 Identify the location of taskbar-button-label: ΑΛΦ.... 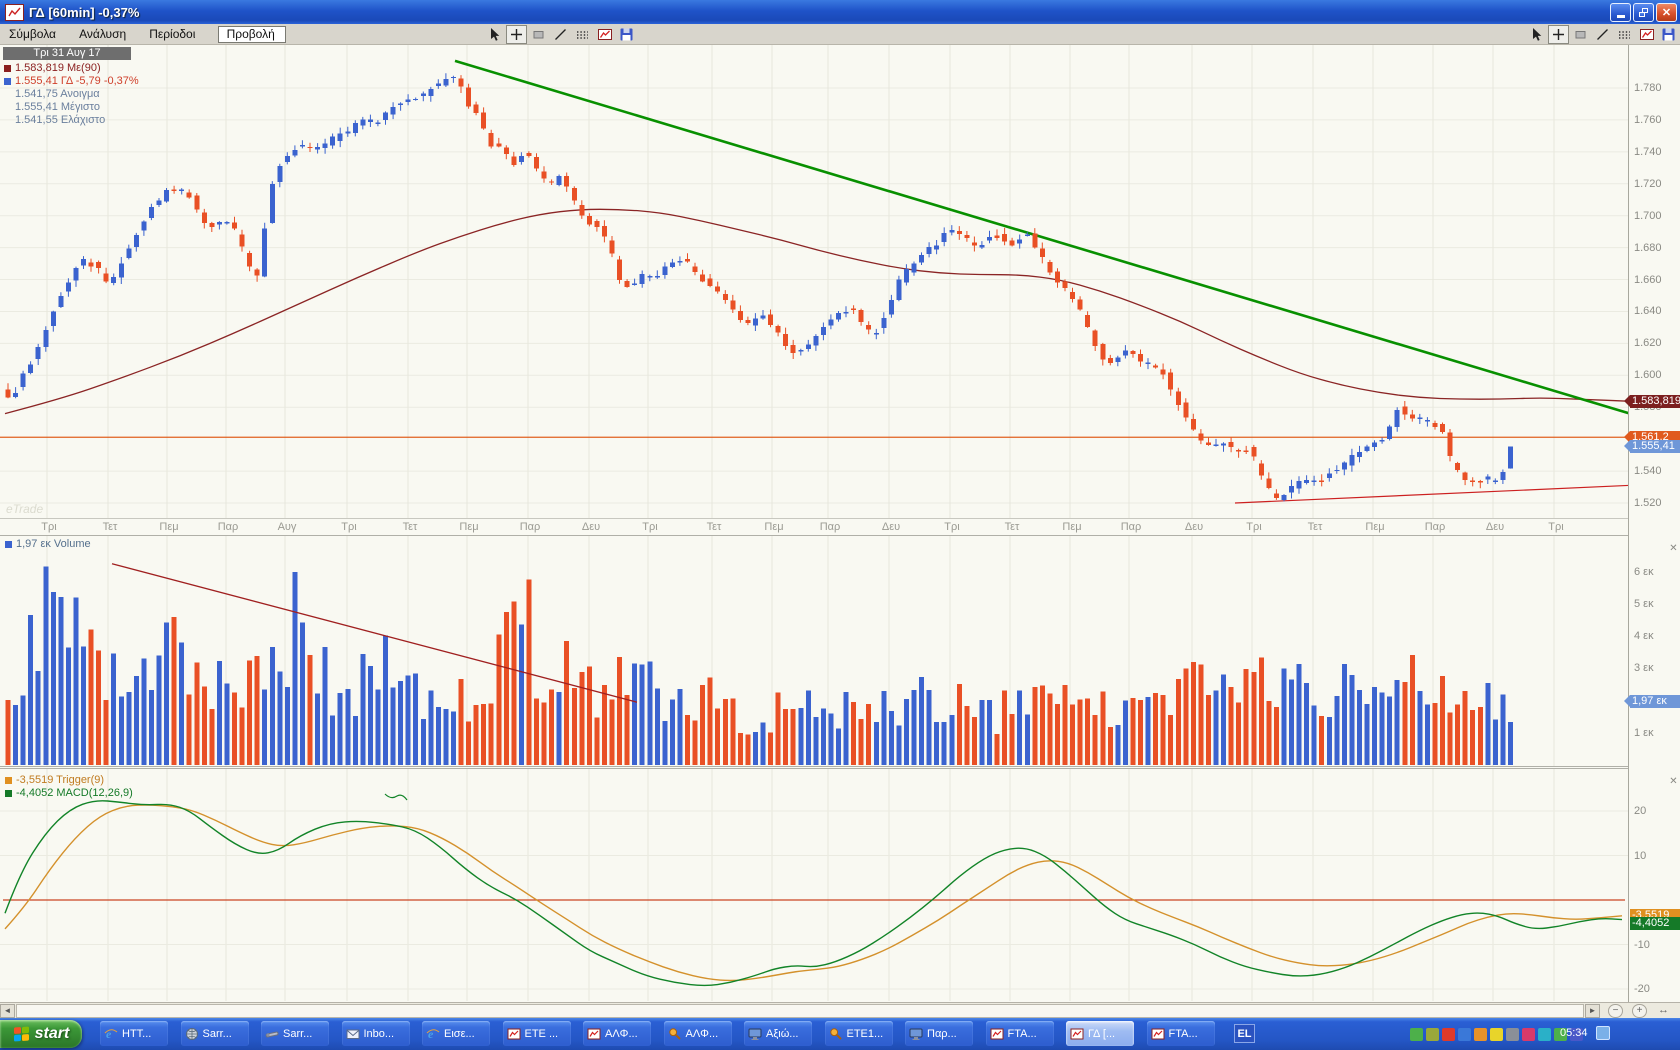
(621, 1033).